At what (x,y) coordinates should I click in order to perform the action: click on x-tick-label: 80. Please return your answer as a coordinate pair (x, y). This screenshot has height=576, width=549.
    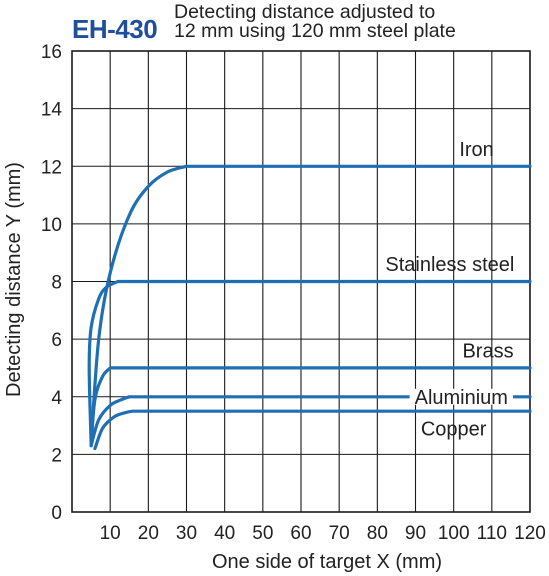
    Looking at the image, I should click on (377, 533).